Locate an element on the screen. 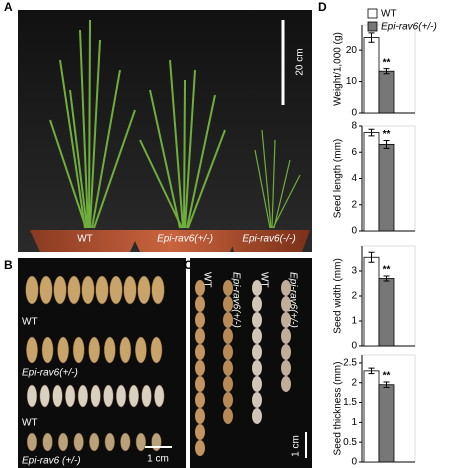  y-tick-label: 4 is located at coordinates (354, 178).